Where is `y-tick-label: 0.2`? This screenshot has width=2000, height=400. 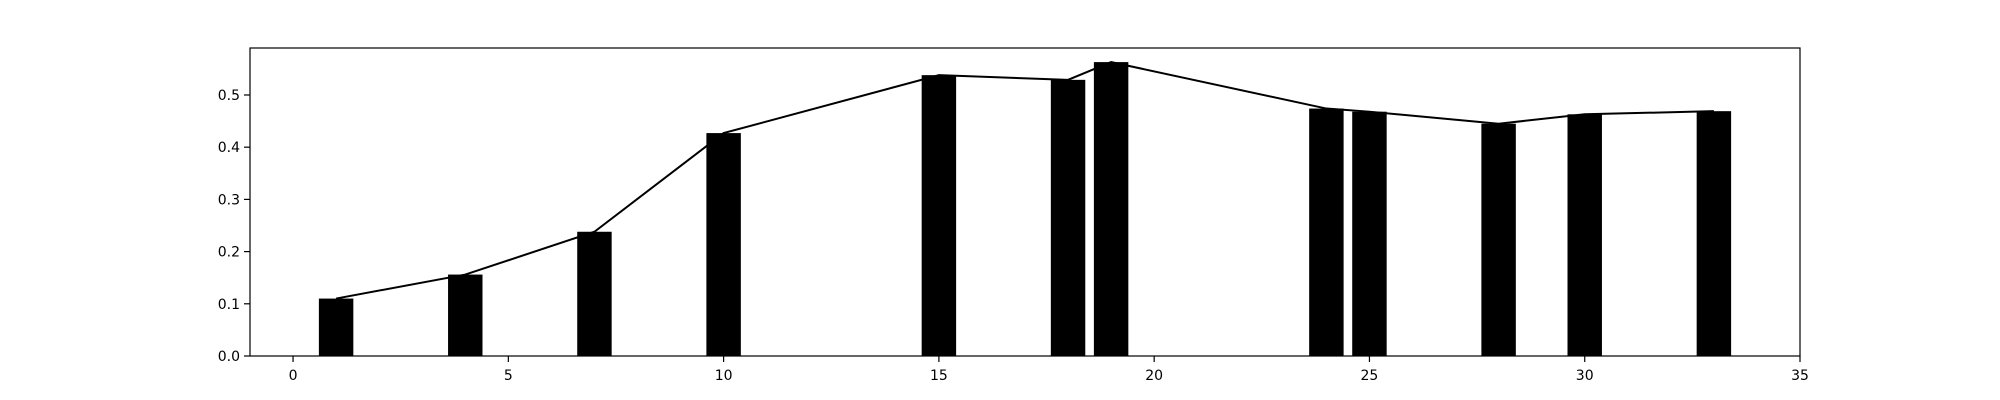 y-tick-label: 0.2 is located at coordinates (229, 253).